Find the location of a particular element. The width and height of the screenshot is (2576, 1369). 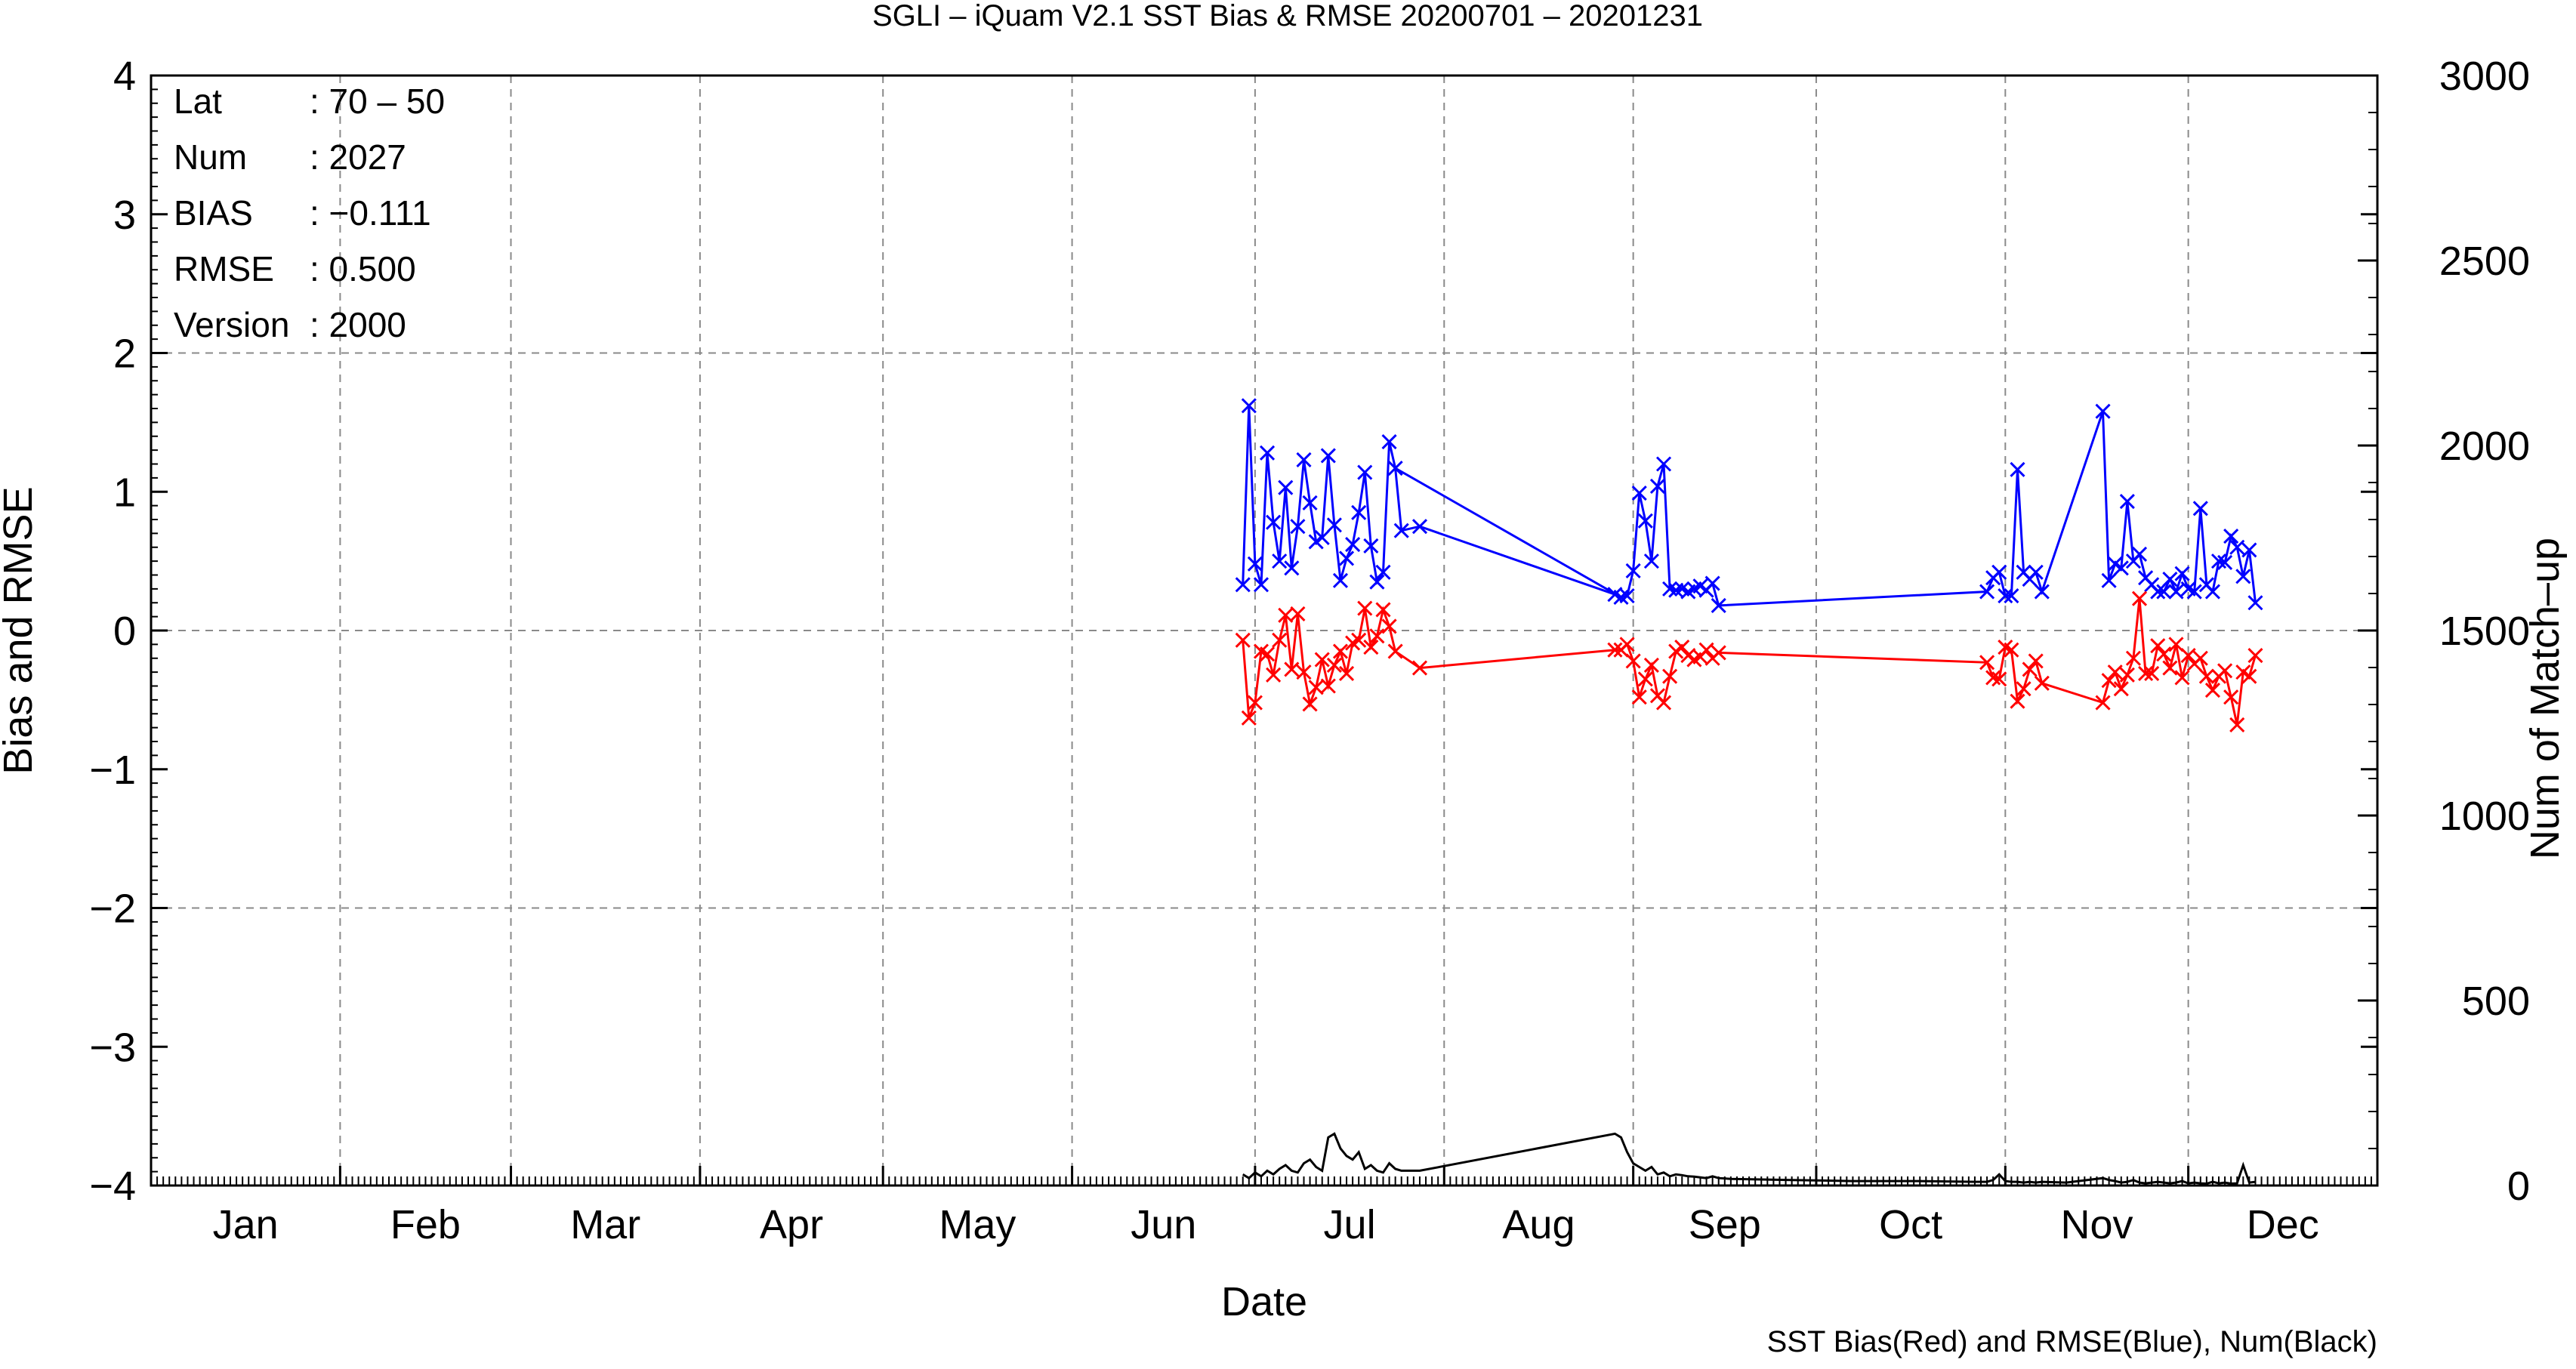

y-axis-left-label: Bias and RMSE is located at coordinates (20, 630).